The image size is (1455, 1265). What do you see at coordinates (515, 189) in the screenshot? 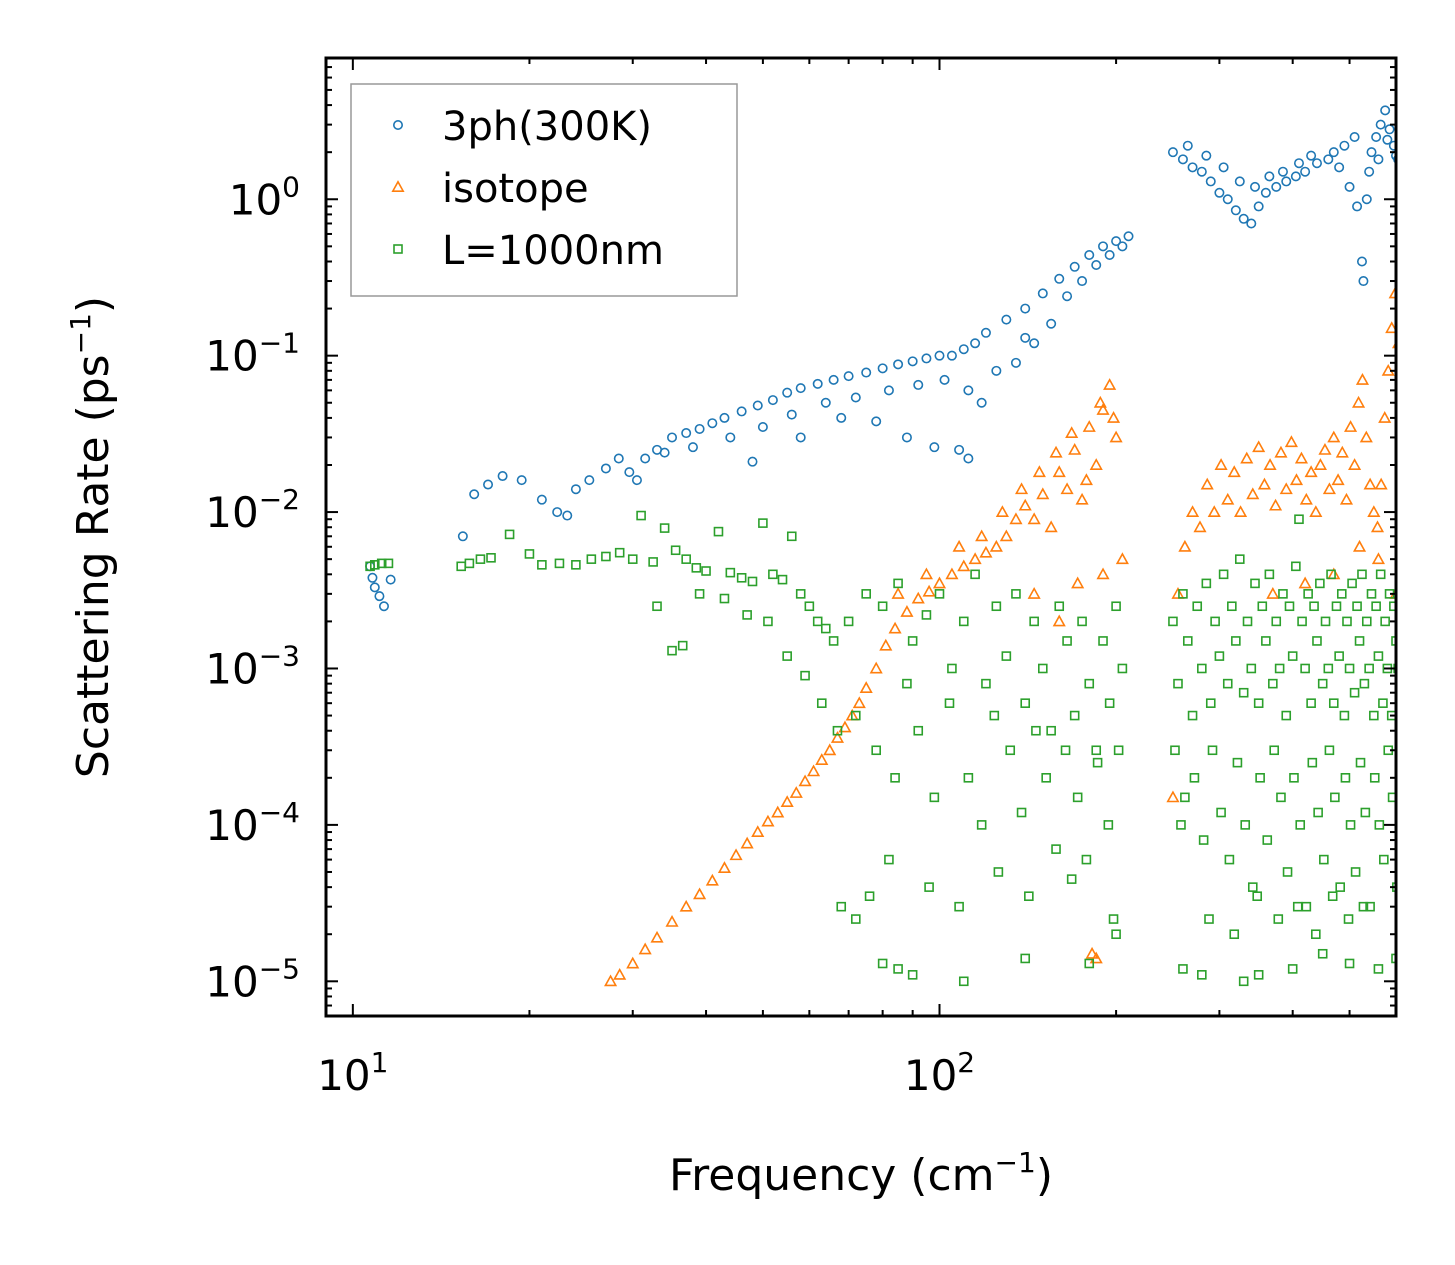
I see `legend-label: isotope` at bounding box center [515, 189].